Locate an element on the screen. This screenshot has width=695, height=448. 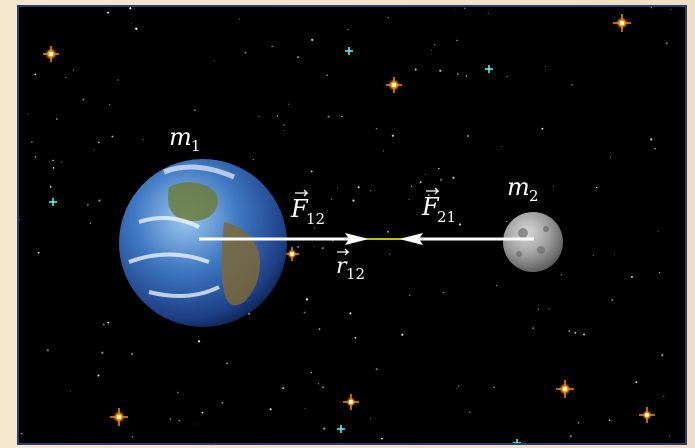
moon-sphere is located at coordinates (533, 242).